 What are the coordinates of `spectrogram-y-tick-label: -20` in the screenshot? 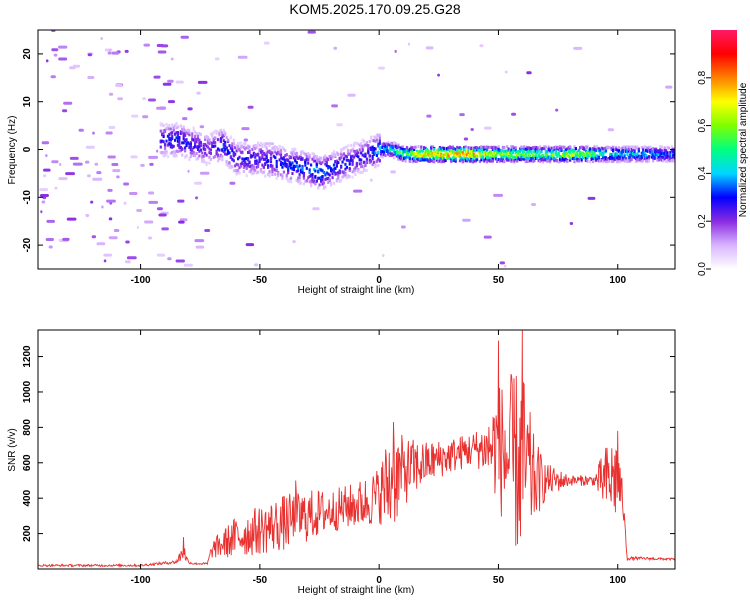 It's located at (27, 244).